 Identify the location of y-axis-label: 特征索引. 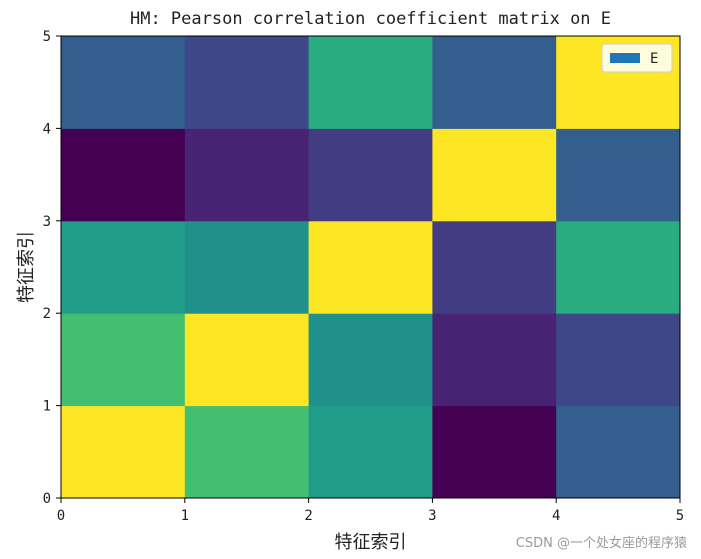
(26, 267).